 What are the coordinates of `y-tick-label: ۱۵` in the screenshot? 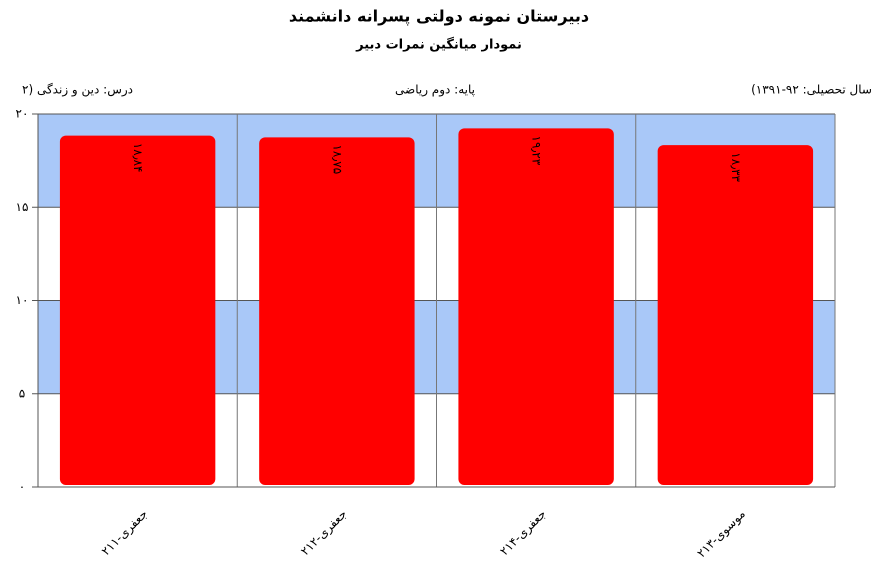 It's located at (22, 207).